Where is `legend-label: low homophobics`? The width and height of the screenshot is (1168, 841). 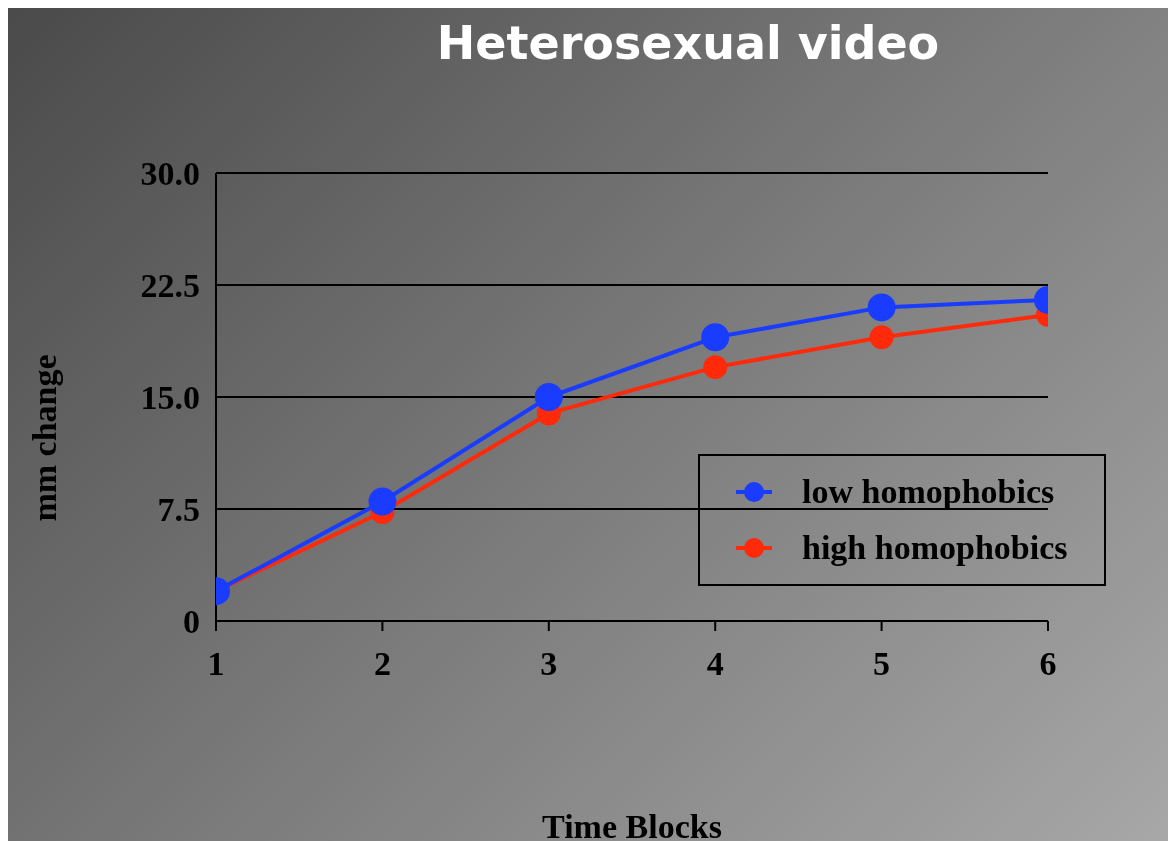
legend-label: low homophobics is located at coordinates (928, 492).